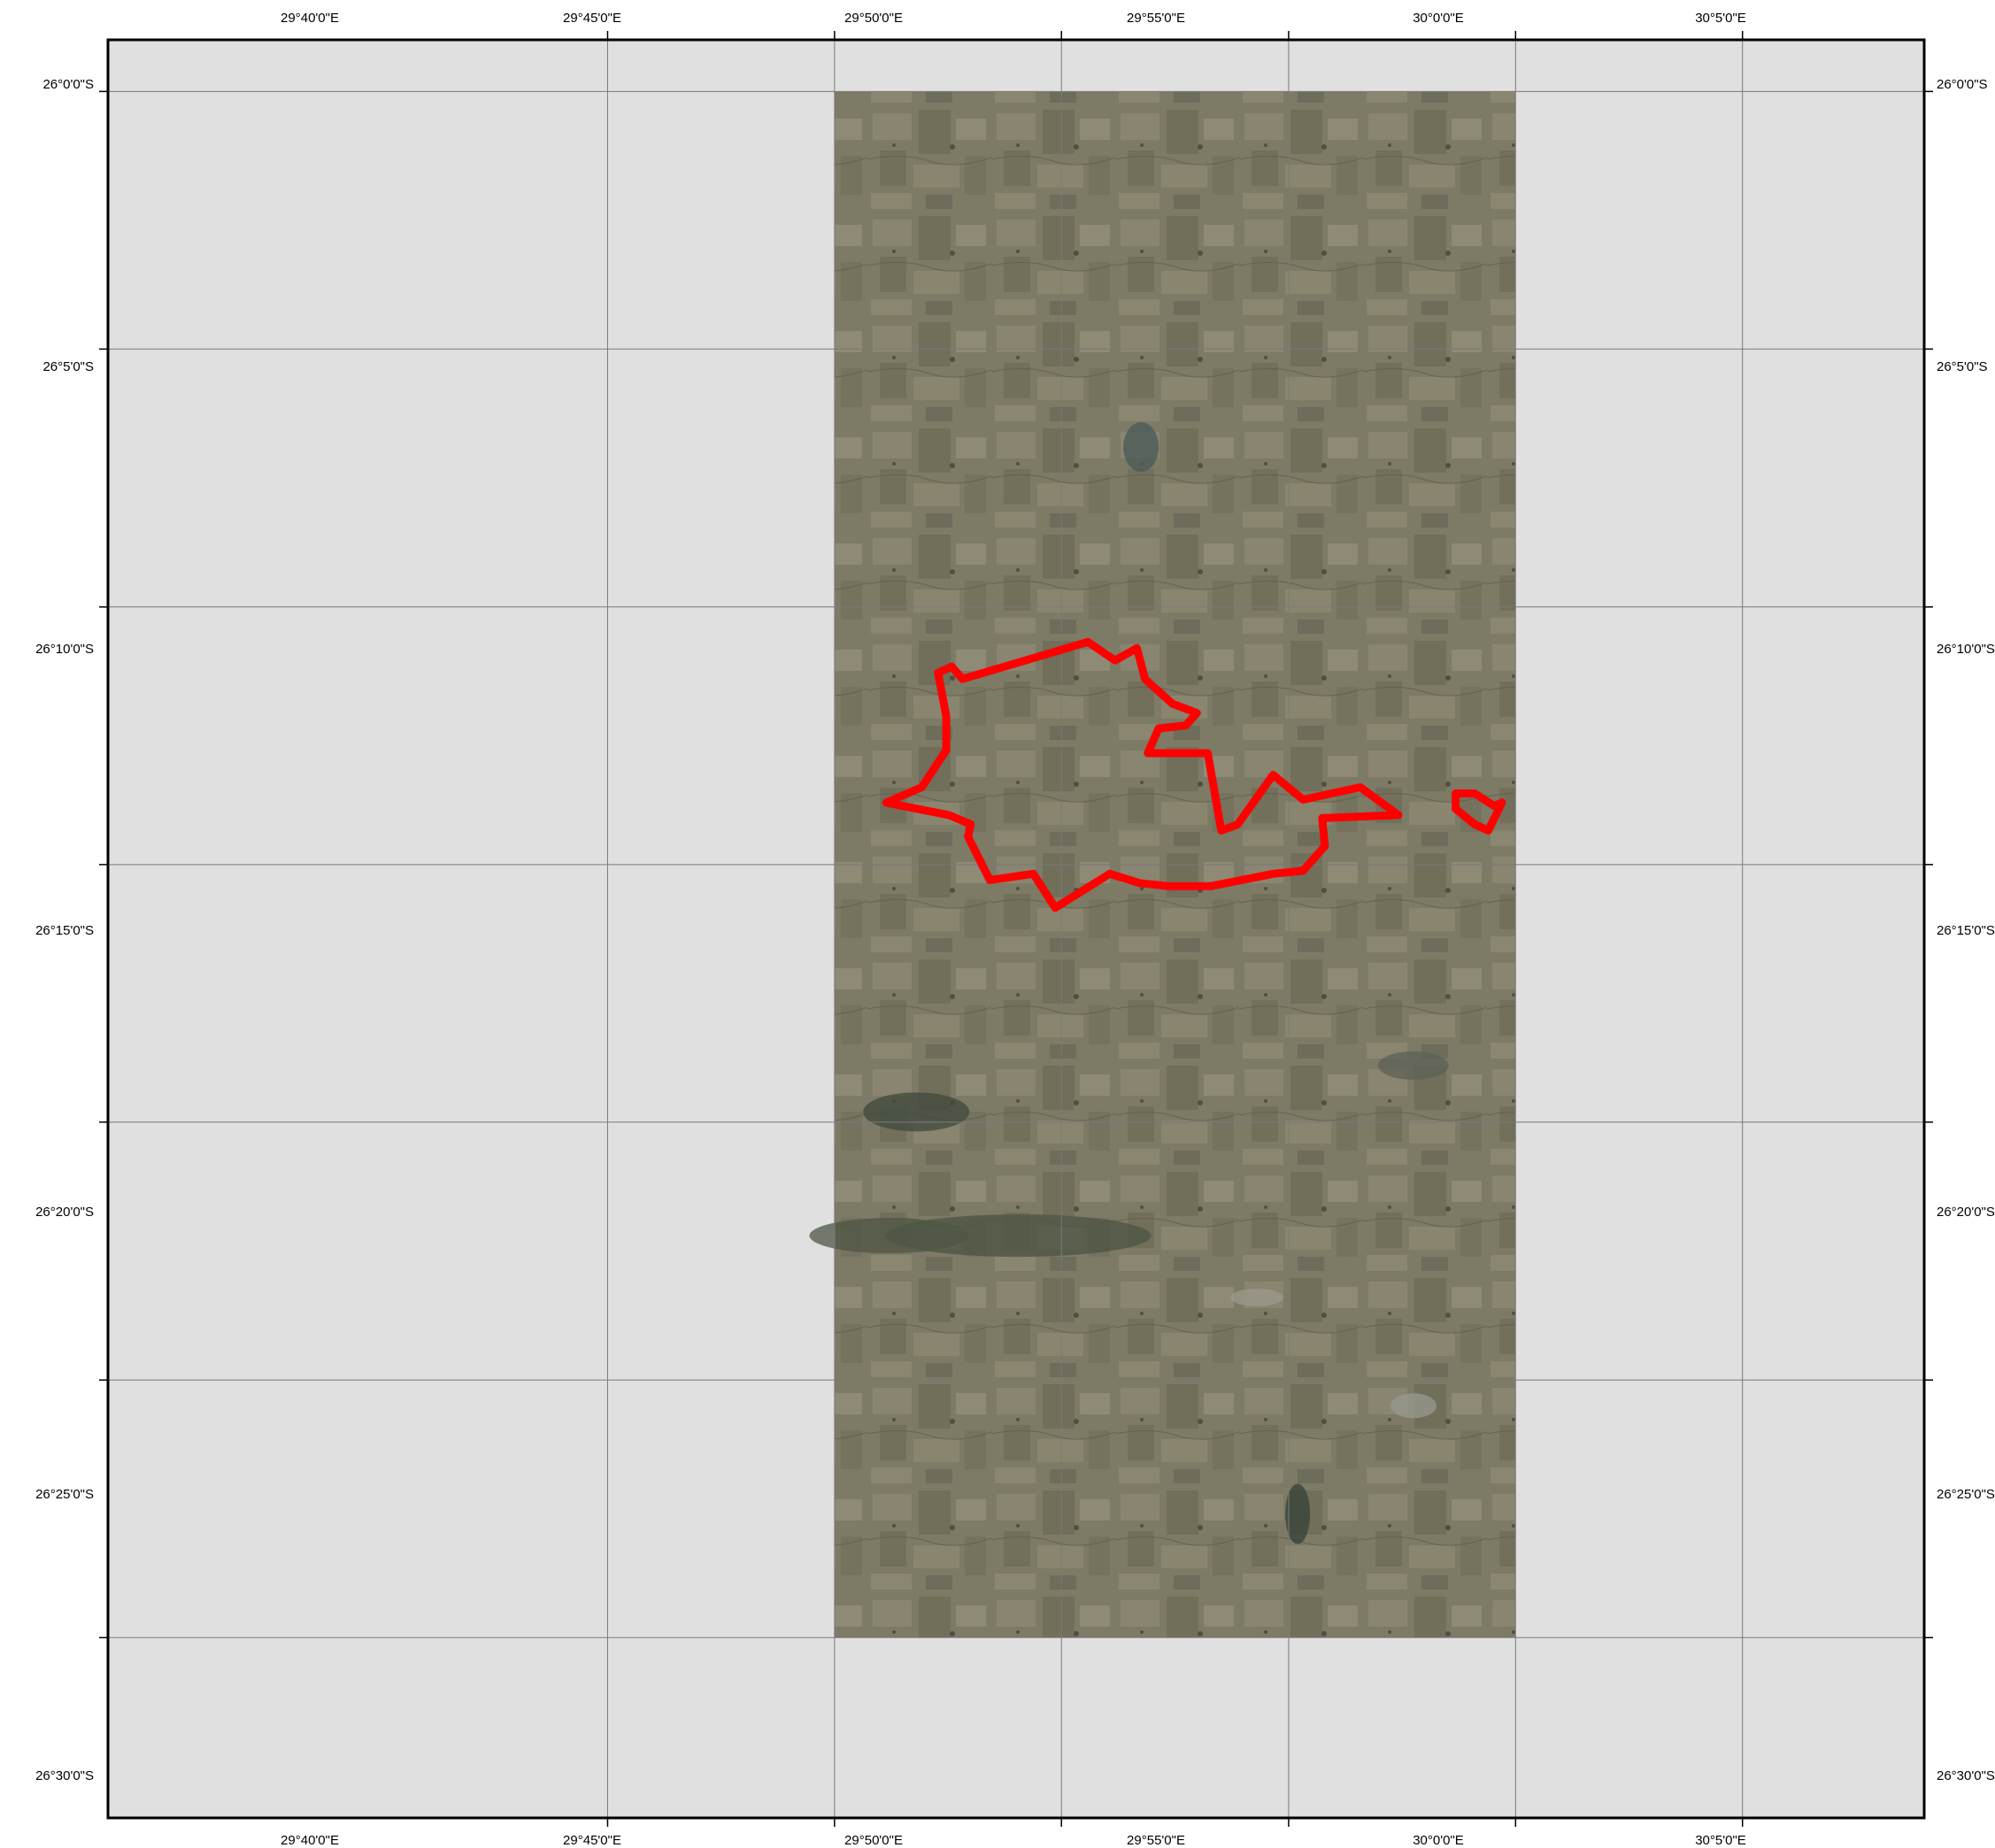 The width and height of the screenshot is (1995, 1848). Describe the element at coordinates (1962, 366) in the screenshot. I see `right-lat-label: 26°5'0"S` at that location.